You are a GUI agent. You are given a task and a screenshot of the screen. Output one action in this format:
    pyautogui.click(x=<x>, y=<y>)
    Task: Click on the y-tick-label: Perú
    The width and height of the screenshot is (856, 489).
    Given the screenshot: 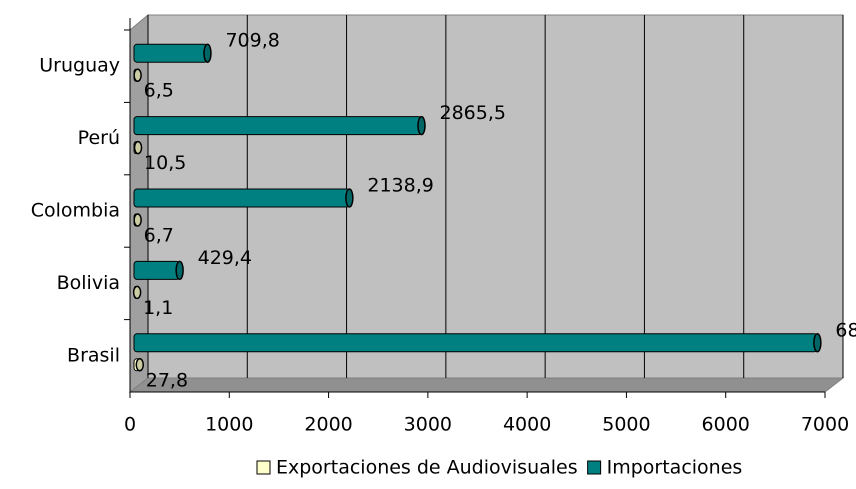 What is the action you would take?
    pyautogui.click(x=99, y=138)
    